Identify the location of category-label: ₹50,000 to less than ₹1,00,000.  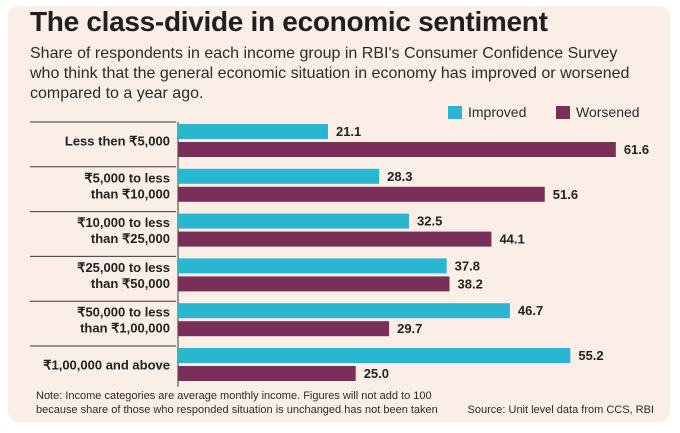
(123, 320).